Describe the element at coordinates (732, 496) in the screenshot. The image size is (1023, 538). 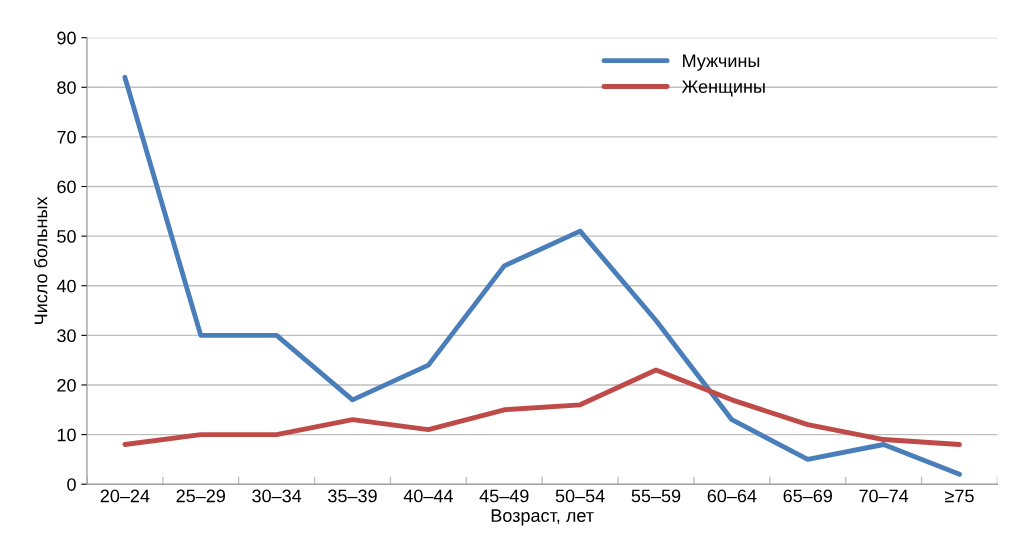
I see `x-tick-label: 60–64` at that location.